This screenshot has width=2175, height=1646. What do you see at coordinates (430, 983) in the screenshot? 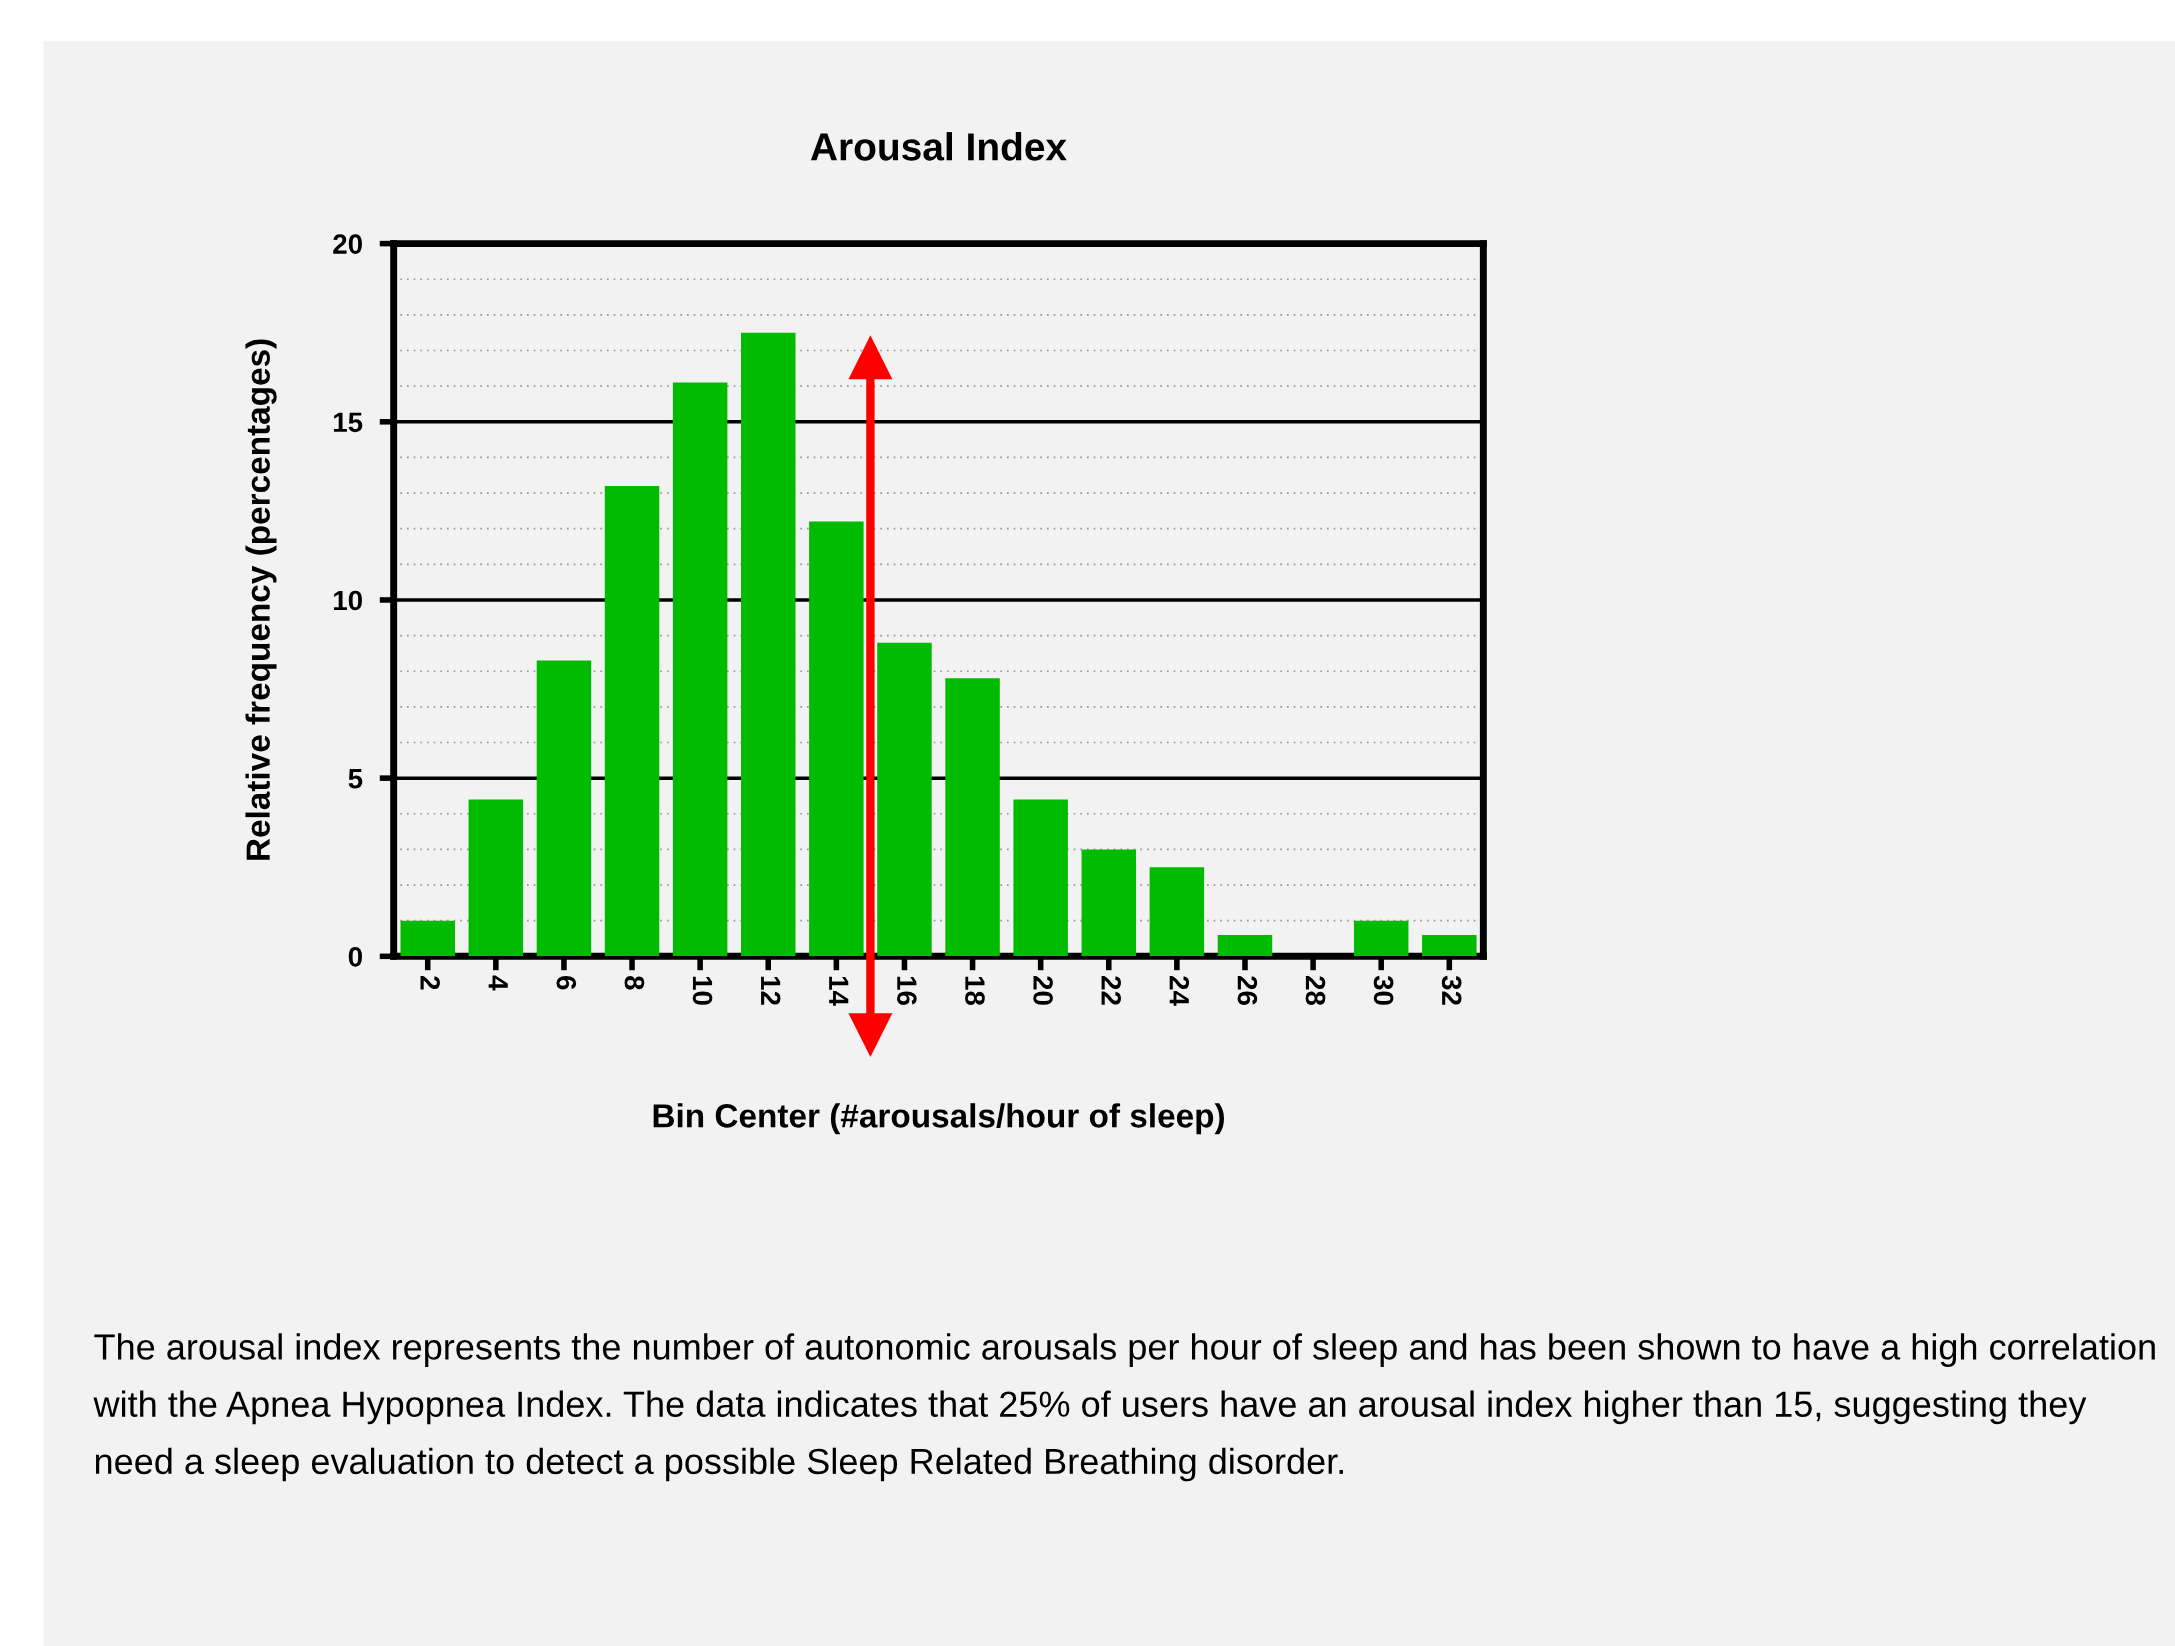
I see `x-tick-label: 2` at bounding box center [430, 983].